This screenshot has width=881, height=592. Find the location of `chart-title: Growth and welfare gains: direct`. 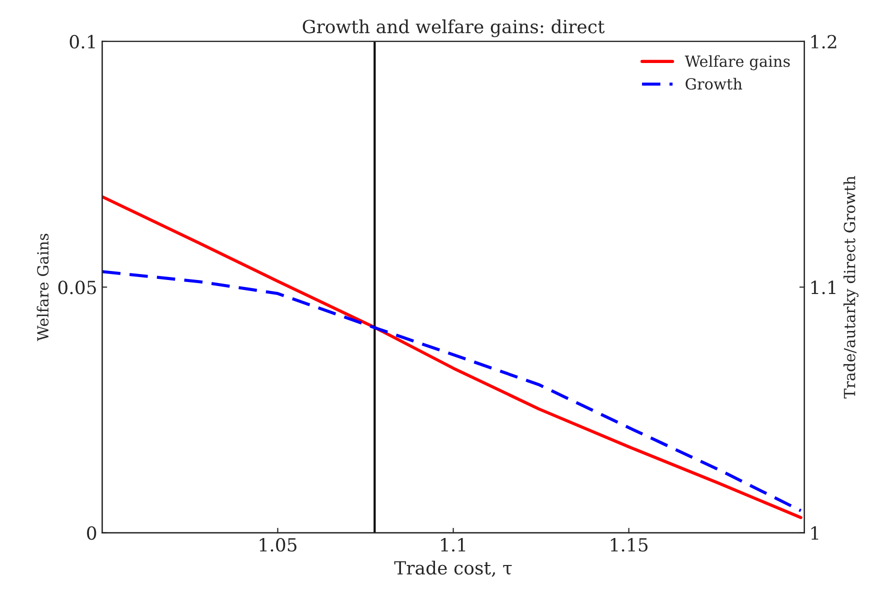

chart-title: Growth and welfare gains: direct is located at coordinates (453, 28).